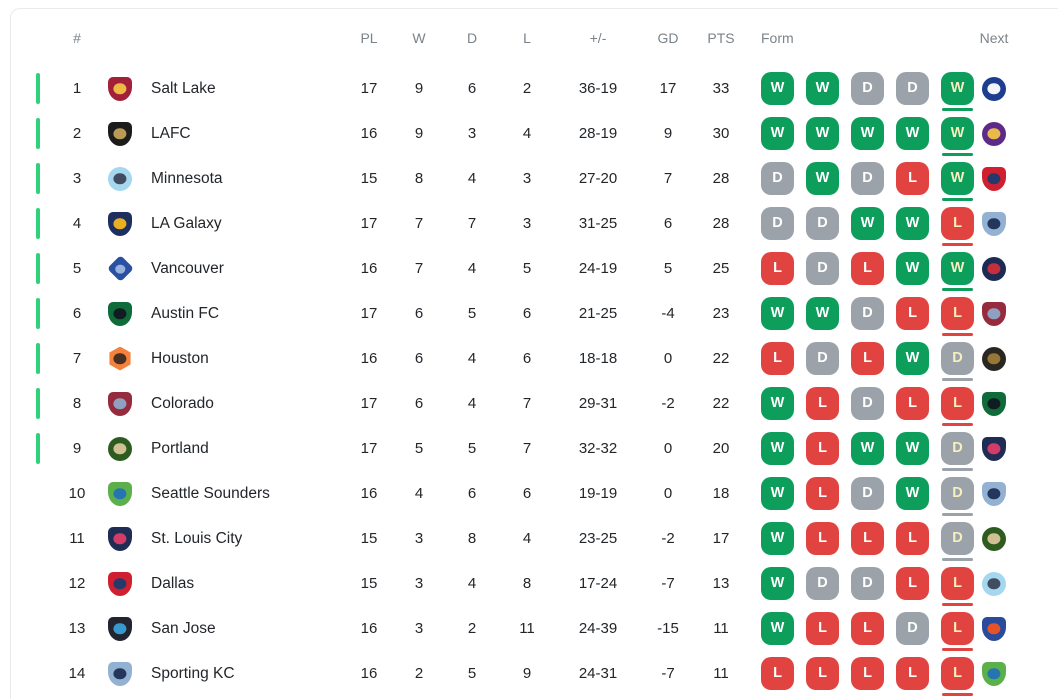 Image resolution: width=1058 pixels, height=699 pixels. What do you see at coordinates (173, 583) in the screenshot?
I see `team-name: Dallas` at bounding box center [173, 583].